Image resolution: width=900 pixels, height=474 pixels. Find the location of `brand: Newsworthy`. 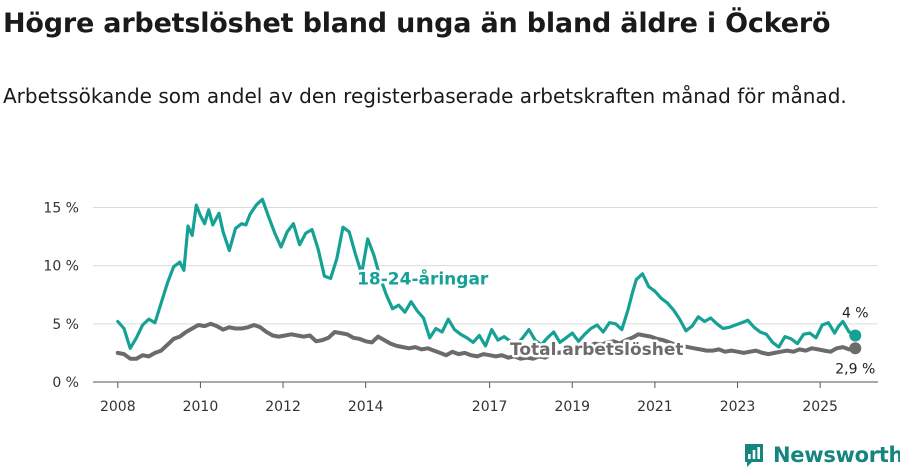

brand: Newsworthy is located at coordinates (821, 455).